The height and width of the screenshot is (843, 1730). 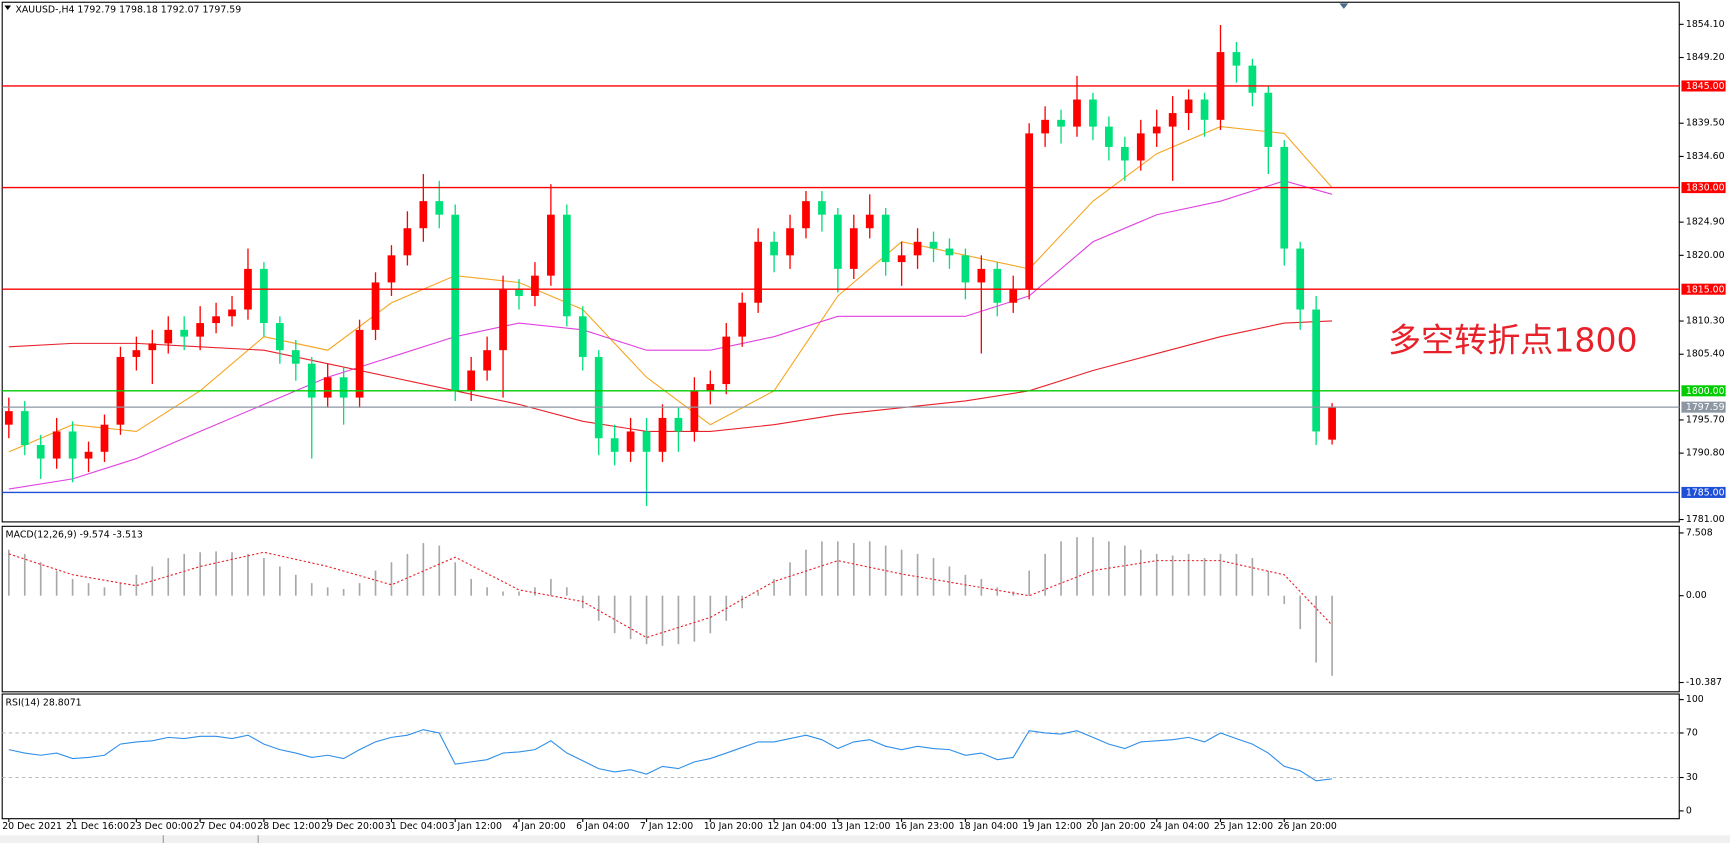 I want to click on y-tick-label: 1795.70, so click(x=1705, y=419).